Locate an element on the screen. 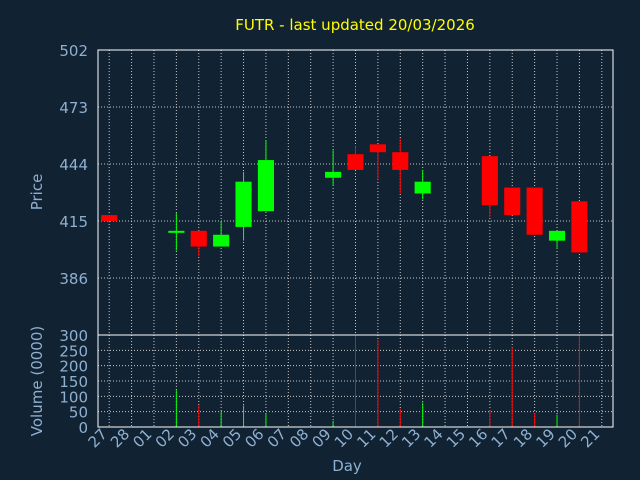 The height and width of the screenshot is (480, 640). volume-tick-label: 300 is located at coordinates (73, 336).